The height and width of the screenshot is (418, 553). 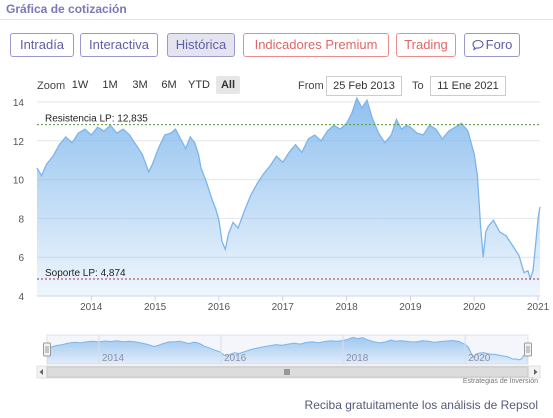 I want to click on navigator-left-handle, so click(x=47, y=349).